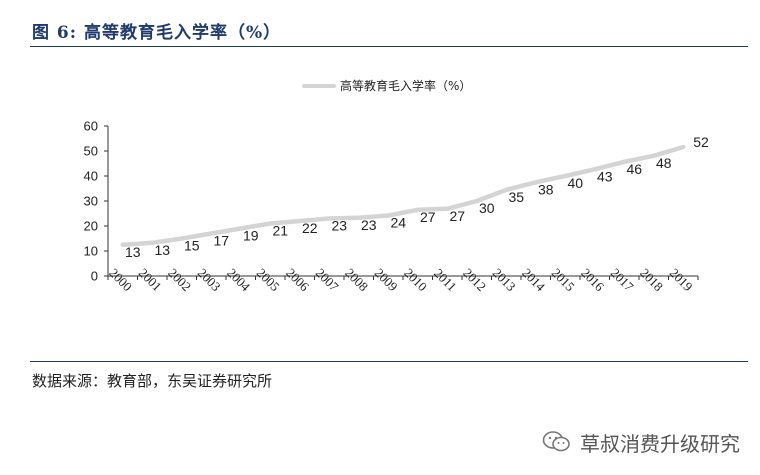  Describe the element at coordinates (179, 279) in the screenshot. I see `x-tick-label: 2002` at that location.